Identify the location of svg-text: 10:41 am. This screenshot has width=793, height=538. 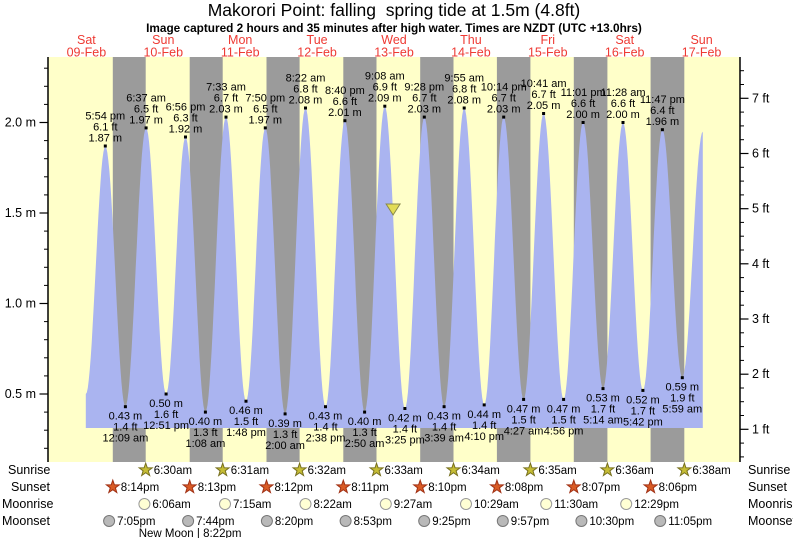
(544, 84).